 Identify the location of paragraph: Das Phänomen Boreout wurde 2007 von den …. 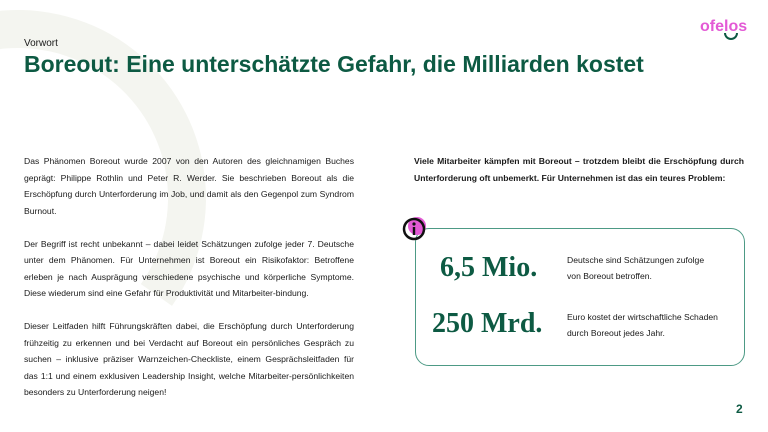
(189, 186).